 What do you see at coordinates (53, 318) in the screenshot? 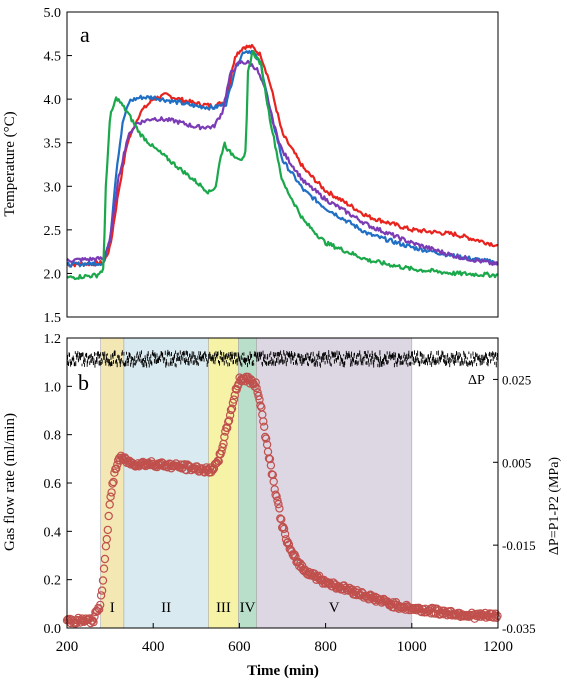
I see `panel-a-y-tick-label: 1.5` at bounding box center [53, 318].